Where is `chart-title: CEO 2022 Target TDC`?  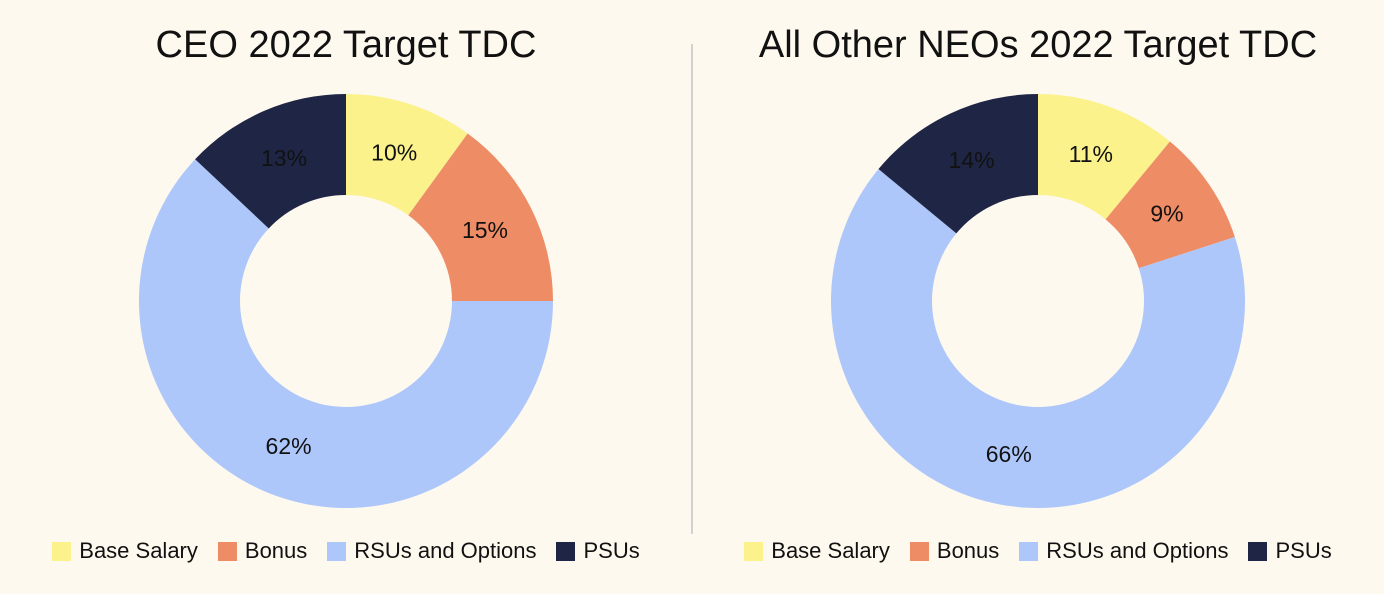 chart-title: CEO 2022 Target TDC is located at coordinates (346, 45).